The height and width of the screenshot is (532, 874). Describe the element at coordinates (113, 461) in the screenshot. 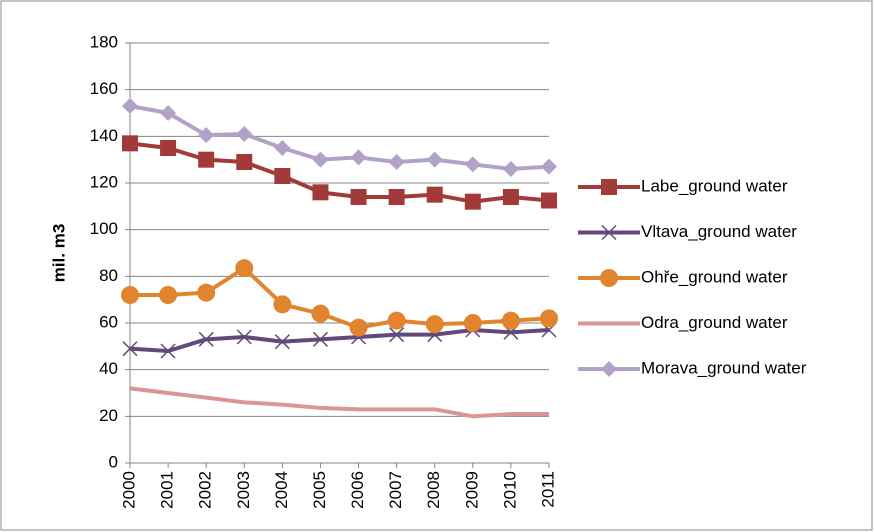

I see `y-tick-label: 0` at that location.